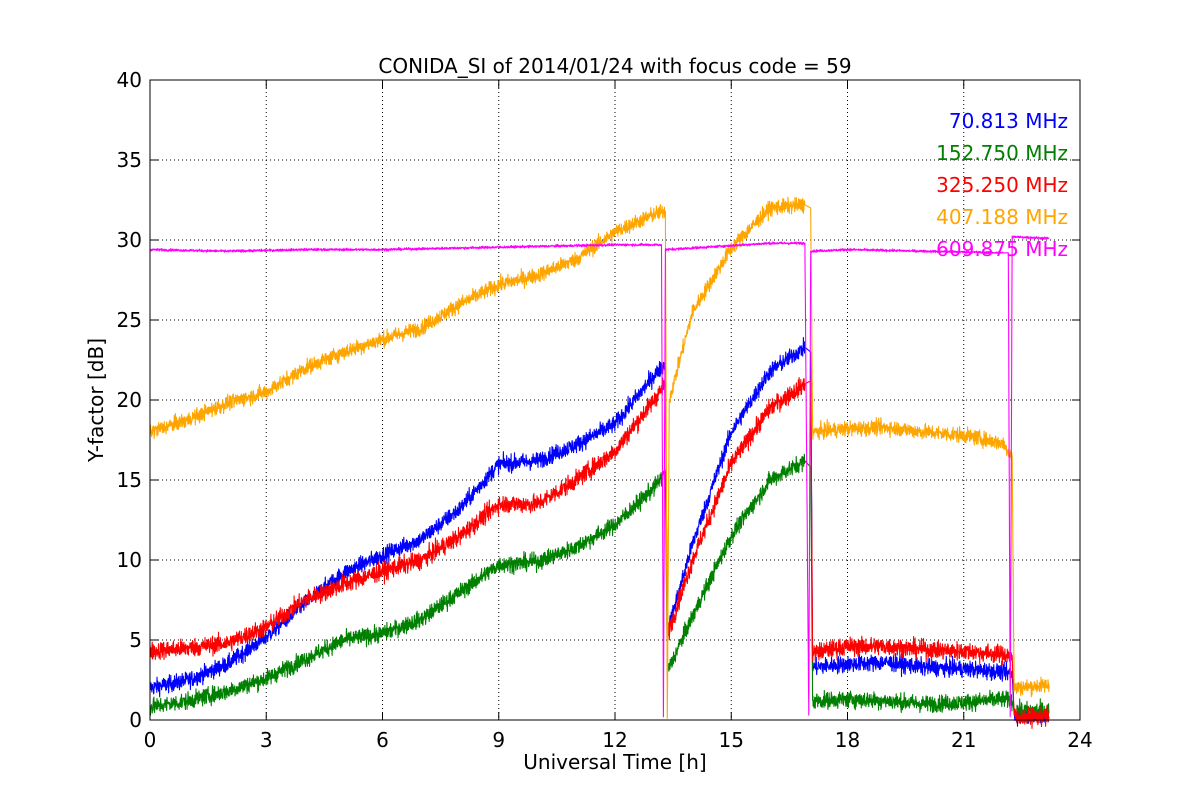 Image resolution: width=1200 pixels, height=800 pixels. What do you see at coordinates (731, 740) in the screenshot?
I see `x-tick-label: 15` at bounding box center [731, 740].